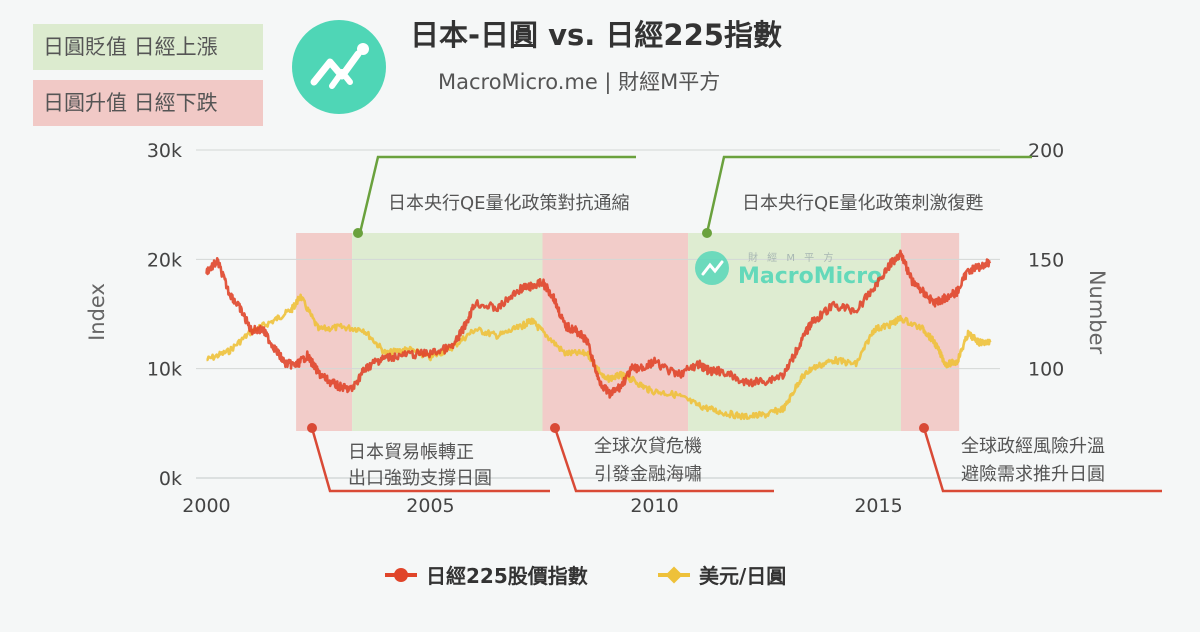 The height and width of the screenshot is (632, 1200). What do you see at coordinates (358, 233) in the screenshot?
I see `callout-dot-qe1` at bounding box center [358, 233].